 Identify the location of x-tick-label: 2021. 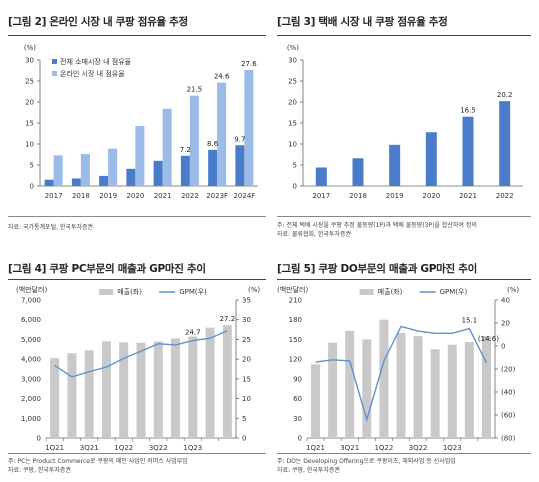
(468, 196).